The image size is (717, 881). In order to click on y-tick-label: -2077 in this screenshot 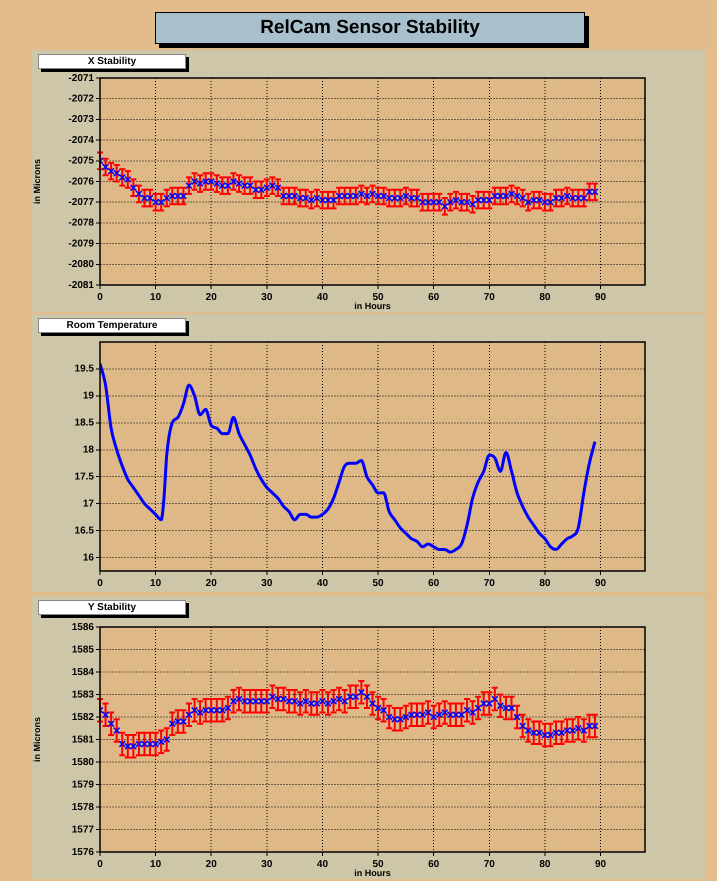, I will do `click(81, 202)`.